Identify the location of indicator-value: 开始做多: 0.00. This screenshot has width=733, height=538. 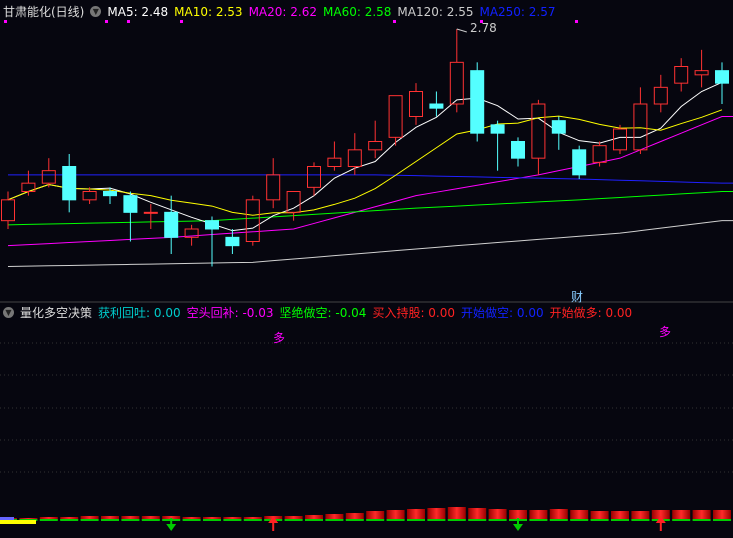
(591, 313).